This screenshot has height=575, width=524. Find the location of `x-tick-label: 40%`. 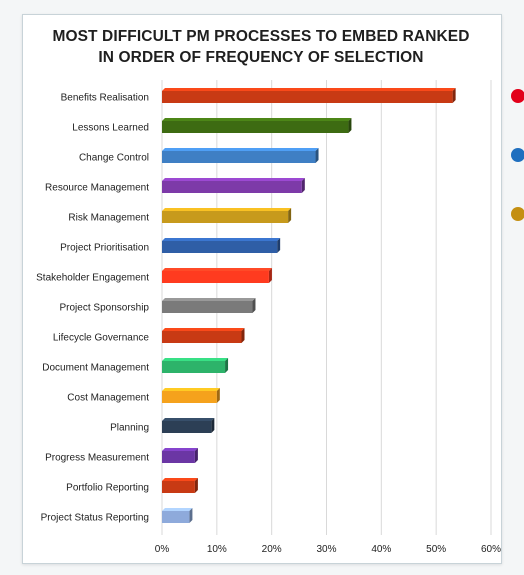

x-tick-label: 40% is located at coordinates (381, 549).